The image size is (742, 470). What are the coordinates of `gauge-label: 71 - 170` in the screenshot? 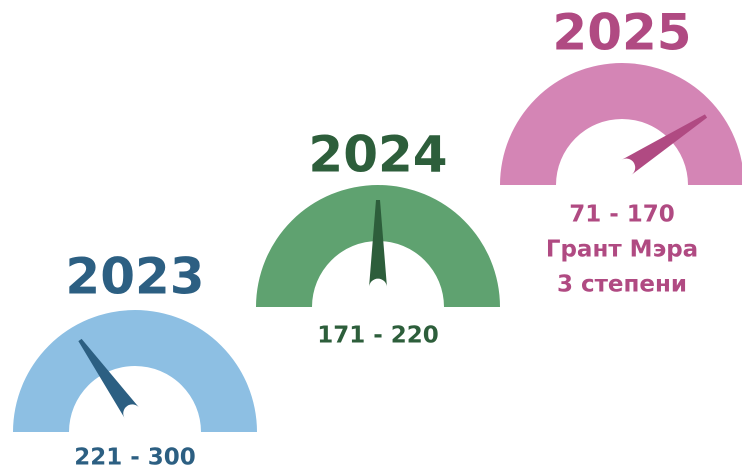 It's located at (622, 215).